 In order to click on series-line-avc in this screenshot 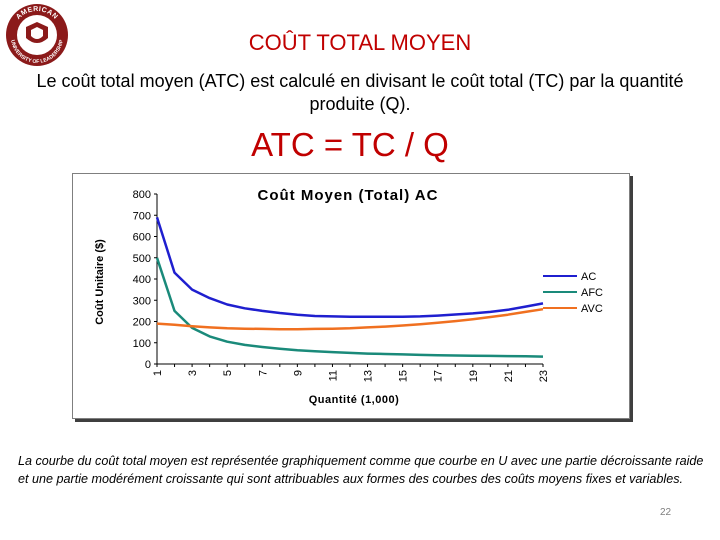, I will do `click(350, 319)`.